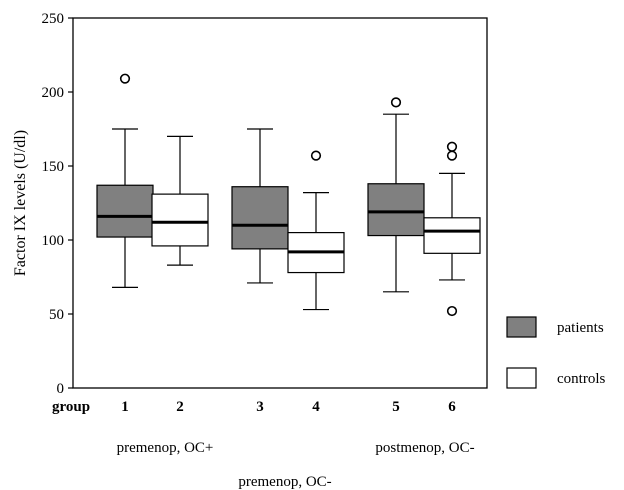  Describe the element at coordinates (56, 315) in the screenshot. I see `y-tick-label: 50` at that location.